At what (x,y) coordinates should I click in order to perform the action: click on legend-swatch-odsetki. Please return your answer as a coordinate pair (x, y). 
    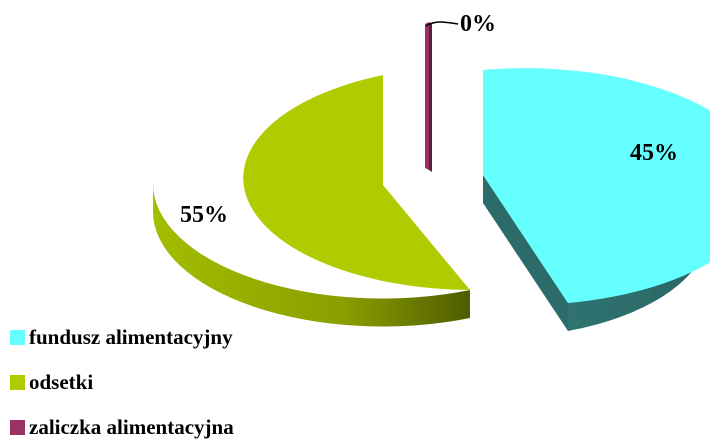
    Looking at the image, I should click on (17, 382).